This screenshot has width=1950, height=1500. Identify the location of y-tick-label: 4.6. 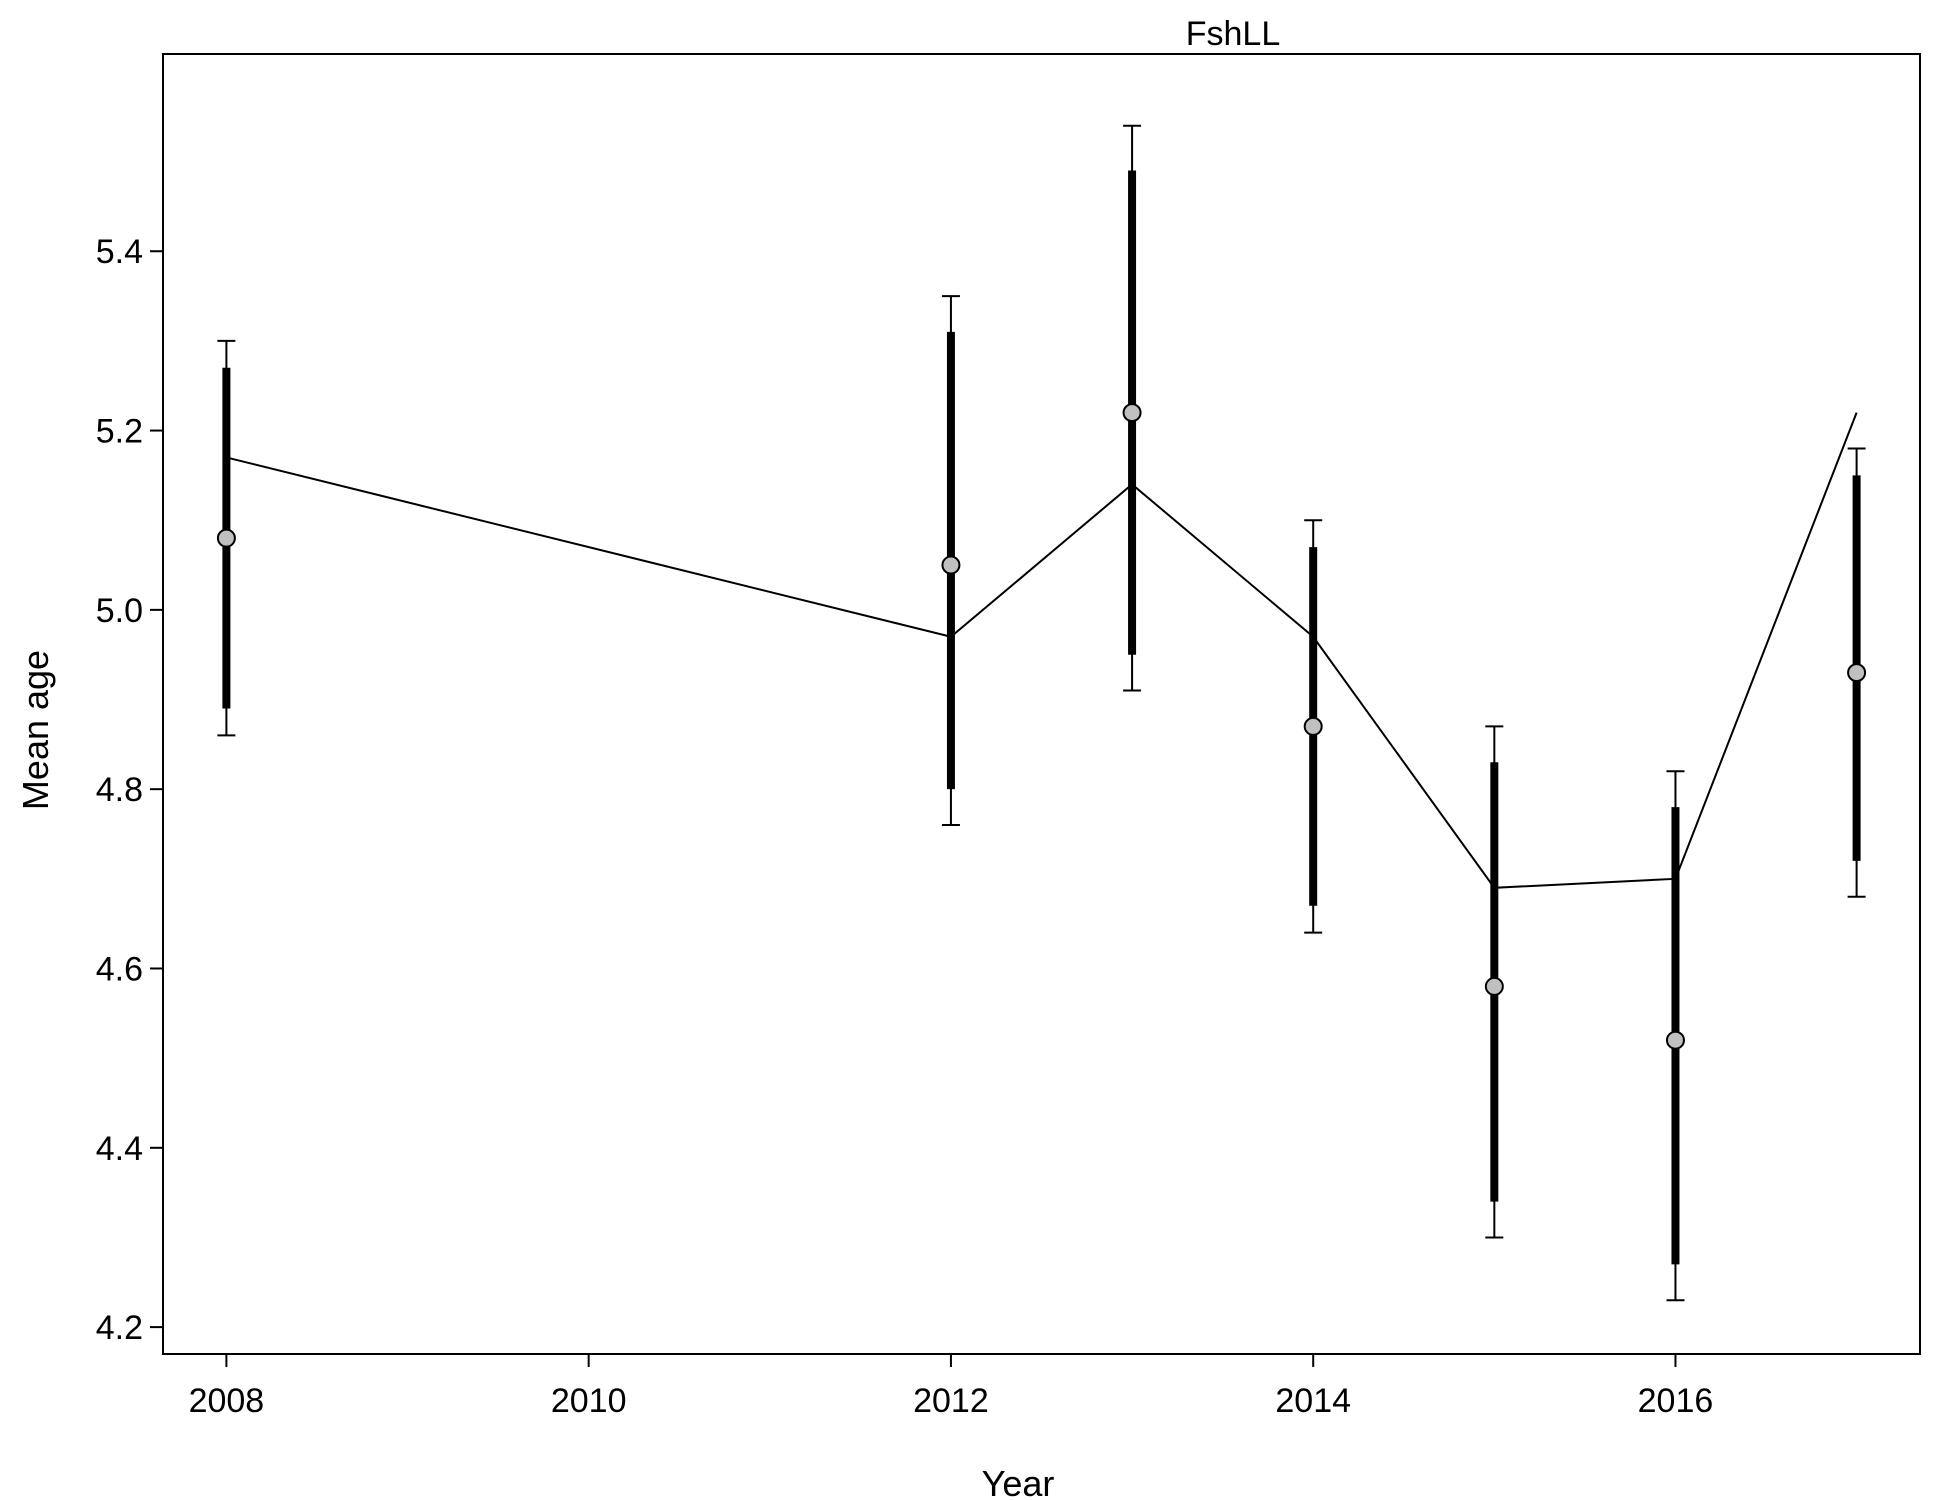
(119, 969).